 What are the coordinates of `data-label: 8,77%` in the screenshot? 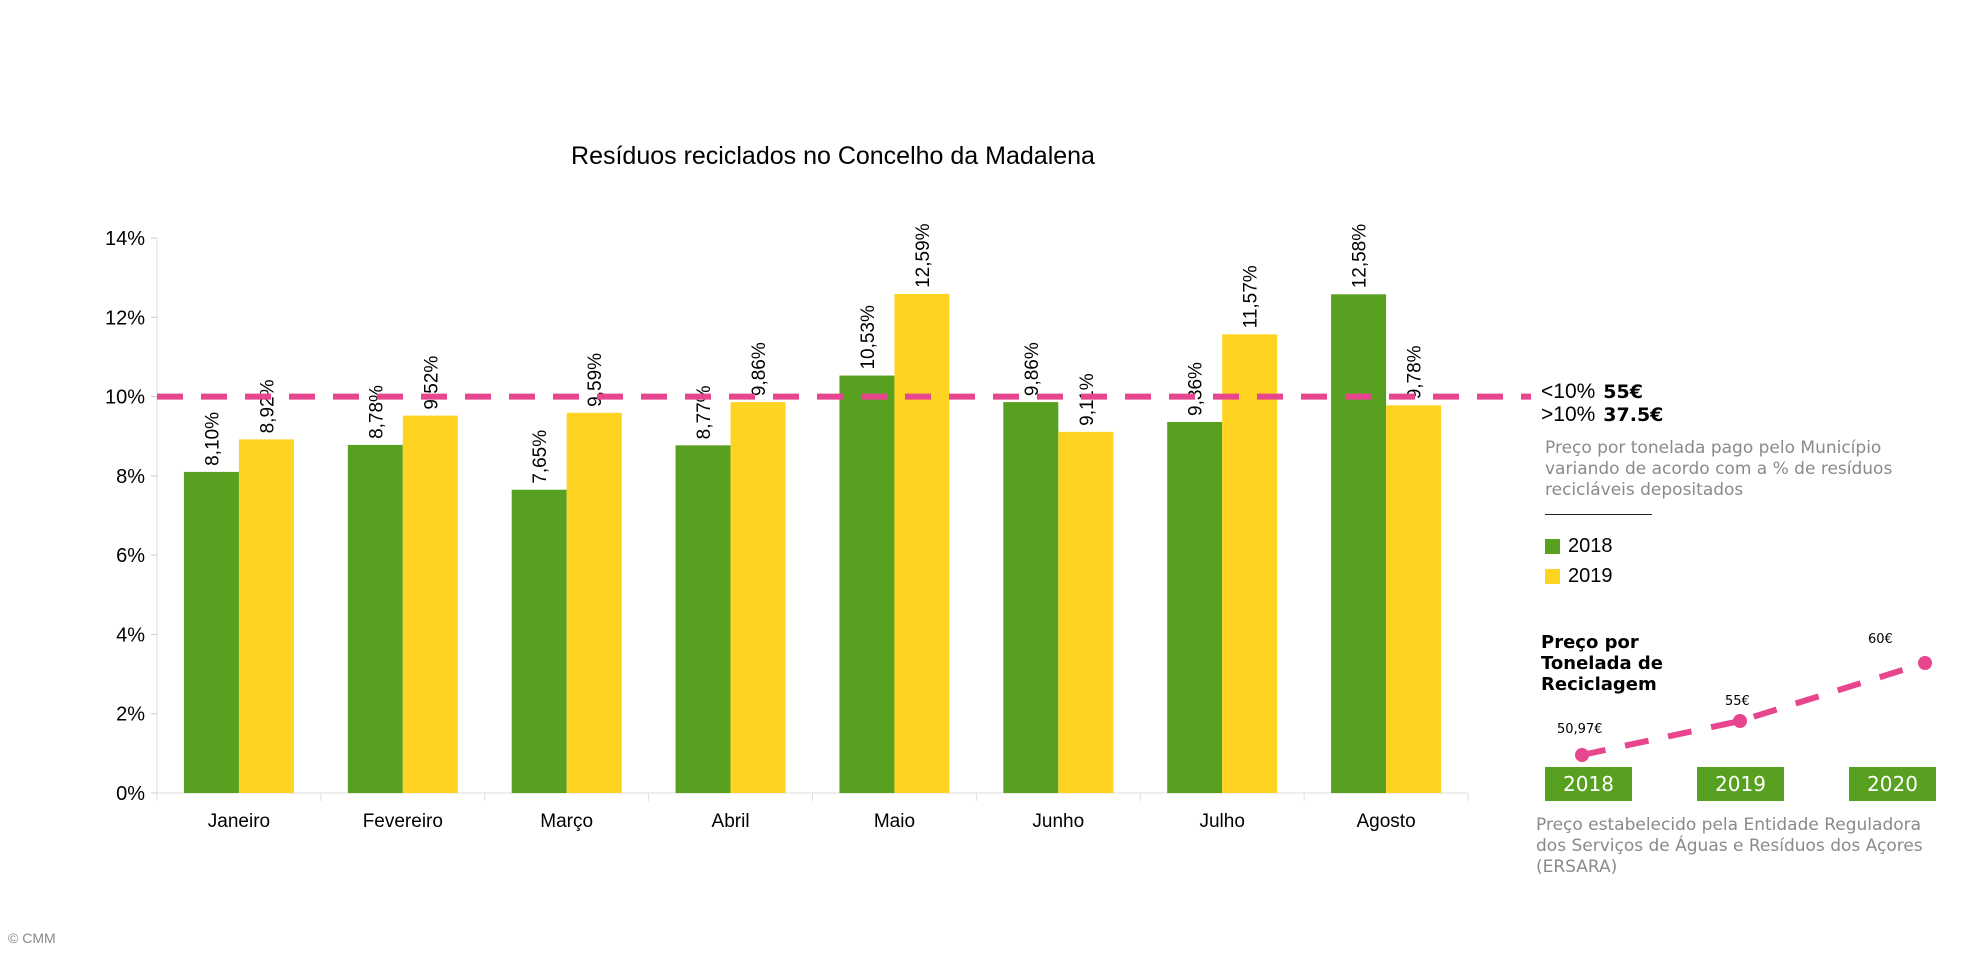 It's located at (704, 412).